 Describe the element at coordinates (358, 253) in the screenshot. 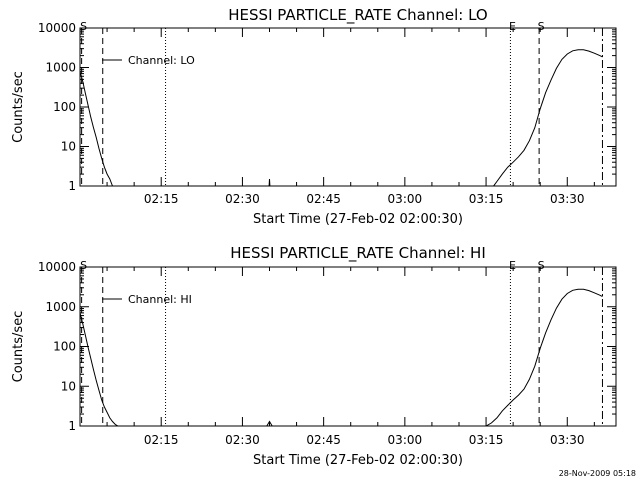

I see `chart-title: HESSI PARTICLE_RATE Channel: HI` at that location.